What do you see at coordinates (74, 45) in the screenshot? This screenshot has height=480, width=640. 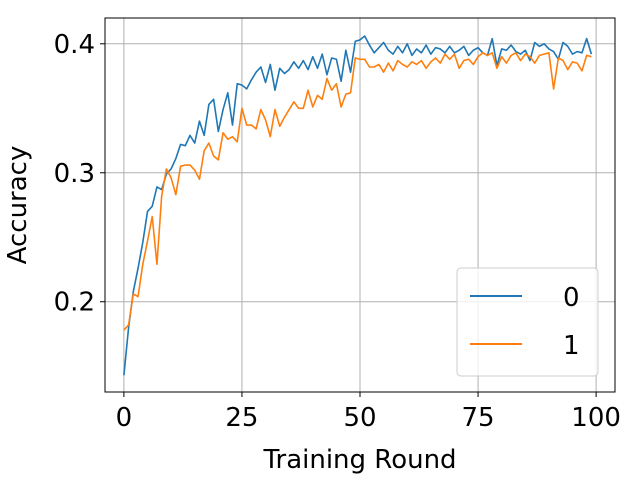 I see `y-tick-label: 0.4` at bounding box center [74, 45].